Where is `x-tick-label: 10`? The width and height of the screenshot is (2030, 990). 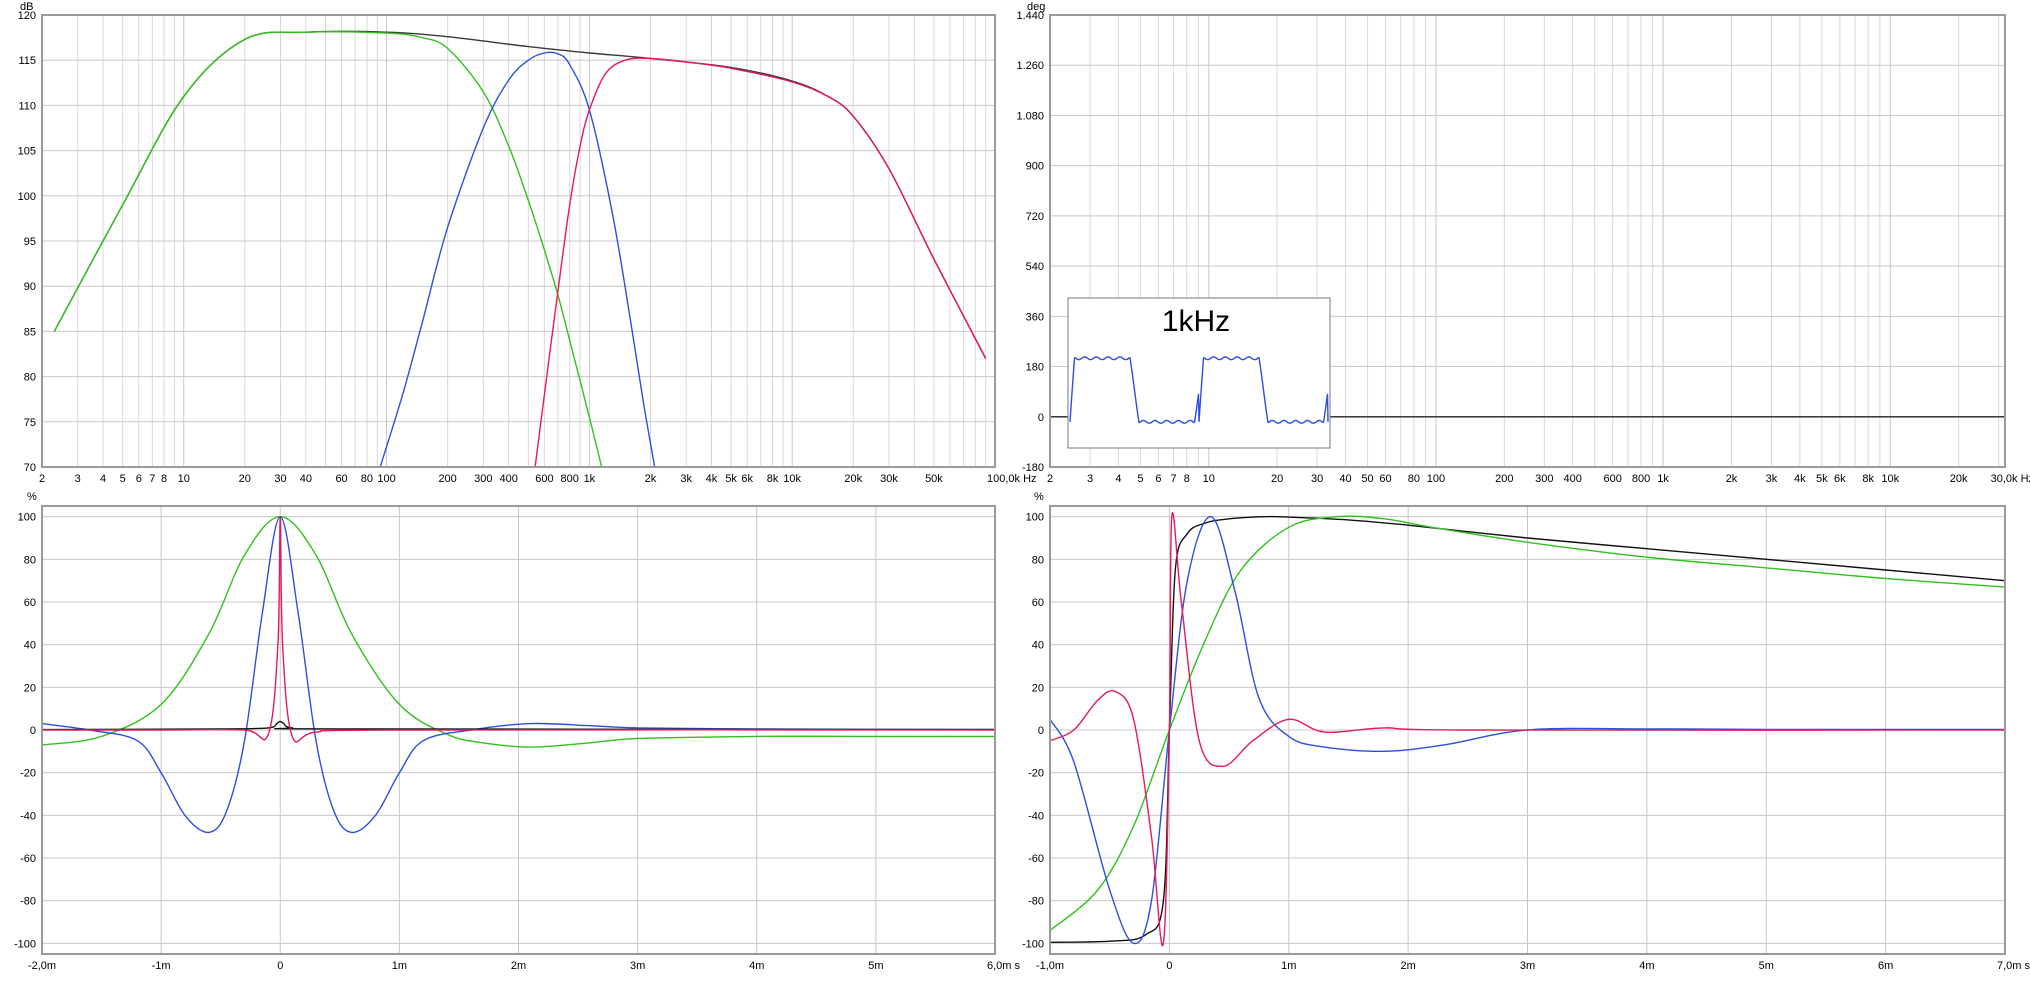
x-tick-label: 10 is located at coordinates (1209, 479).